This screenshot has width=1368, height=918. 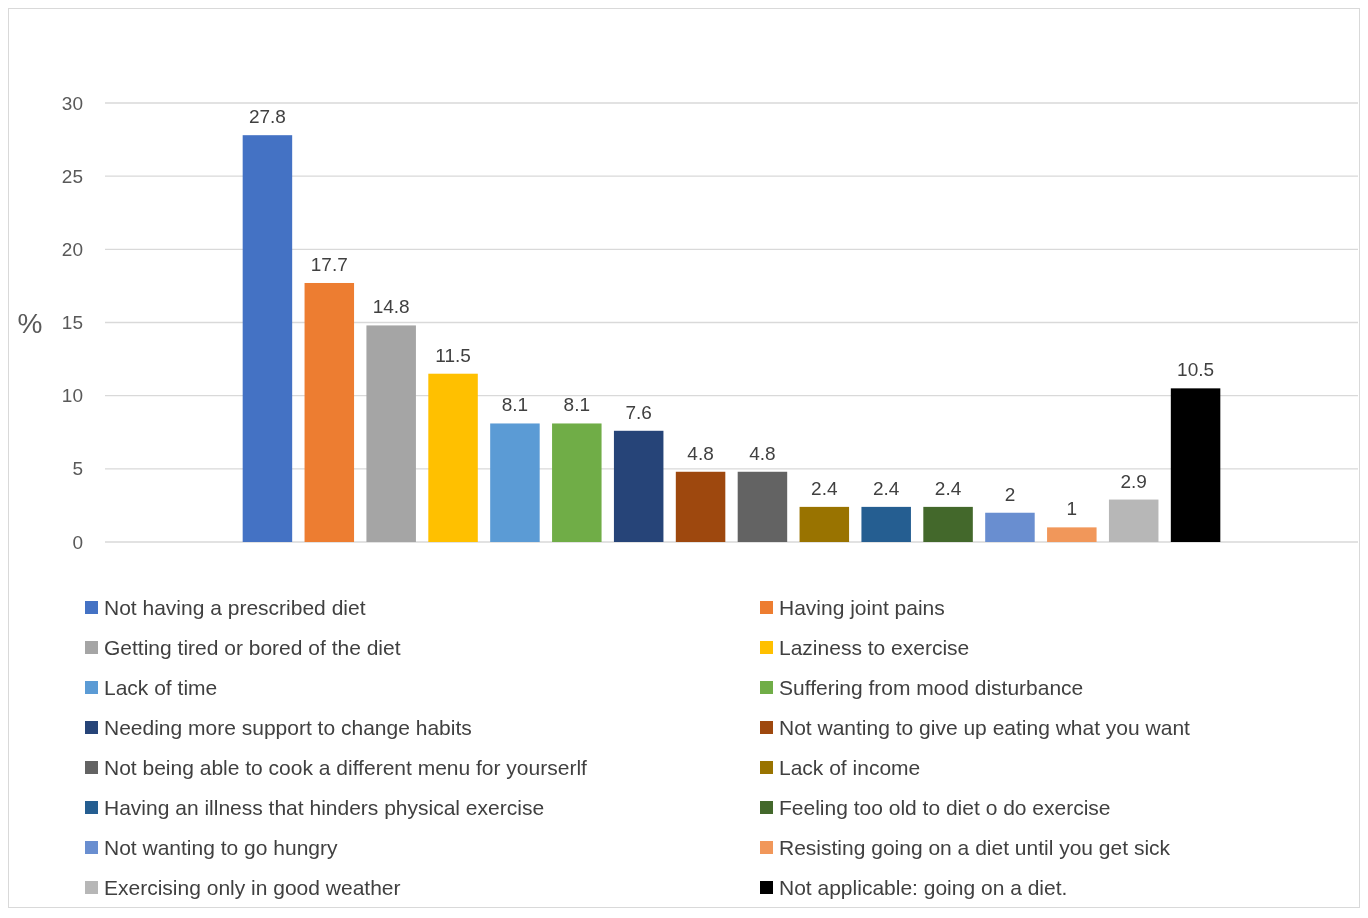 I want to click on data-label: 10.5, so click(x=1196, y=370).